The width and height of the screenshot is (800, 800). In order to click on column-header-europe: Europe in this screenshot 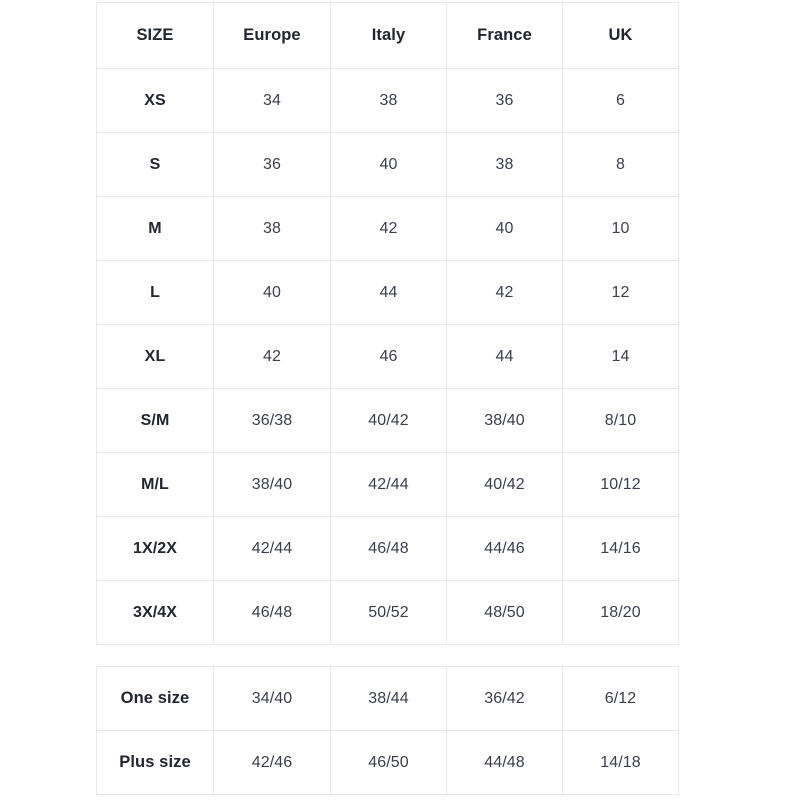, I will do `click(272, 35)`.